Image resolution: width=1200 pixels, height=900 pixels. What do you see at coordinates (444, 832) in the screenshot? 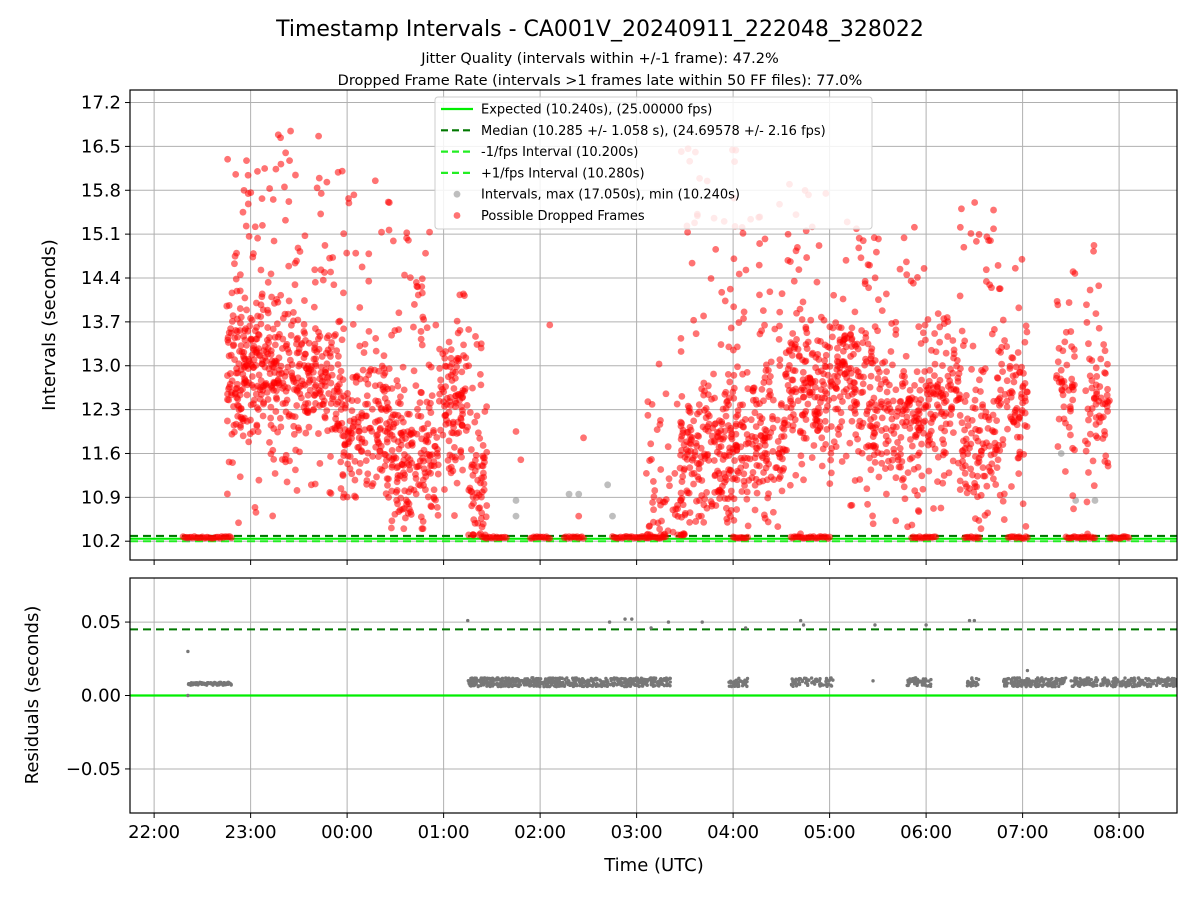
I see `x-tick-label: 01:00` at bounding box center [444, 832].